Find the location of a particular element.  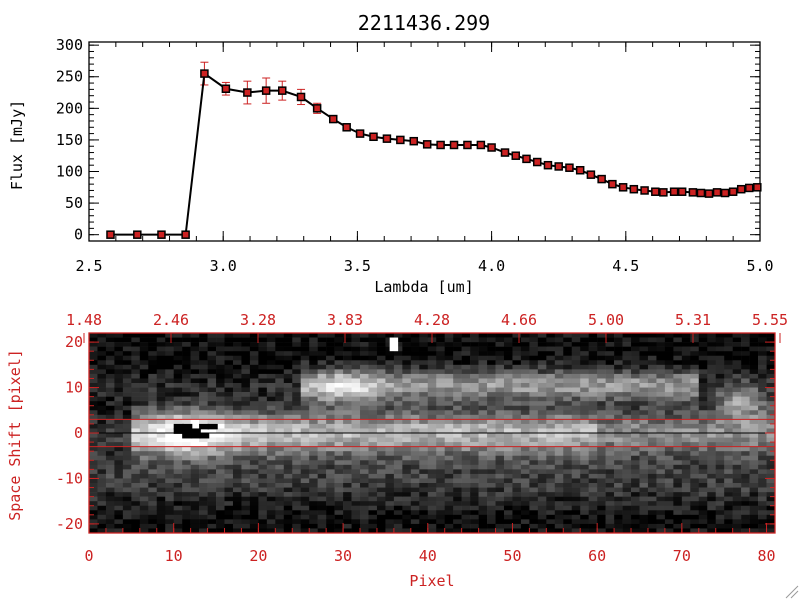

flux-data-point is located at coordinates (733, 191).